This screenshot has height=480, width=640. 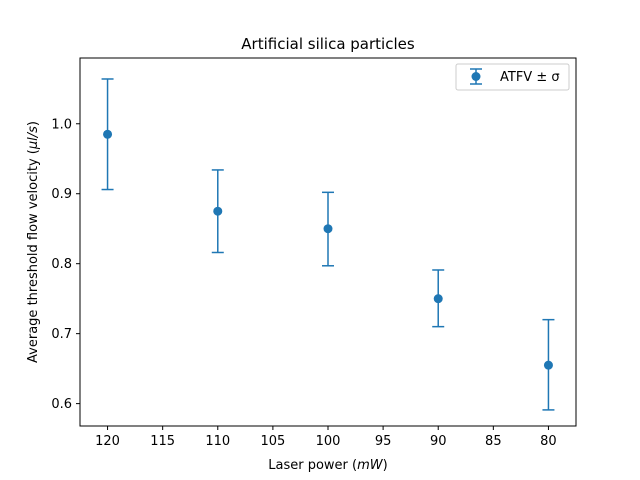 What do you see at coordinates (61, 334) in the screenshot?
I see `y-tick-label: 0.7` at bounding box center [61, 334].